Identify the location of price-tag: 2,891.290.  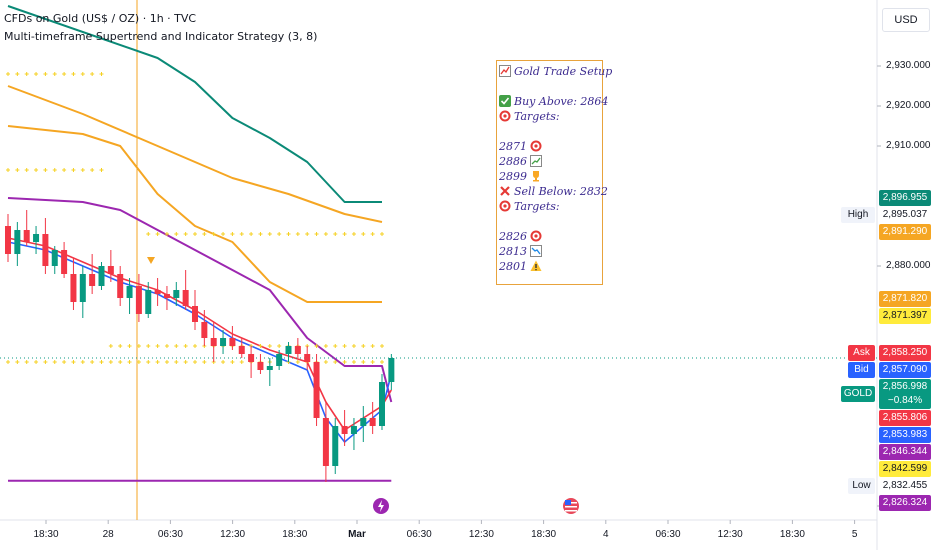
(905, 232).